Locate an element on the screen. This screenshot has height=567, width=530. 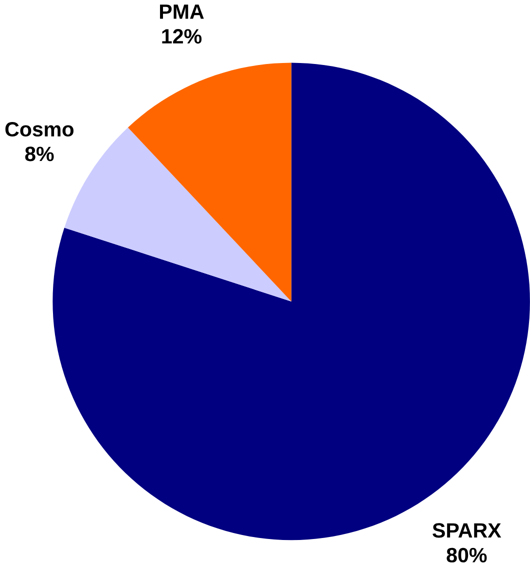
data-label: 12% is located at coordinates (182, 36).